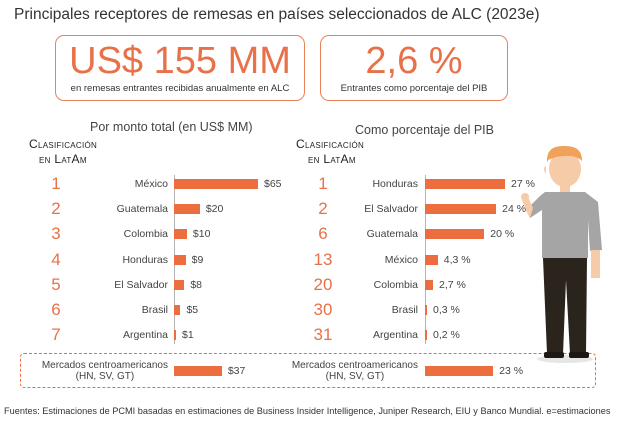 The height and width of the screenshot is (425, 625). Describe the element at coordinates (171, 127) in the screenshot. I see `chart-left-title: Por monto total (en US$ MM)` at that location.